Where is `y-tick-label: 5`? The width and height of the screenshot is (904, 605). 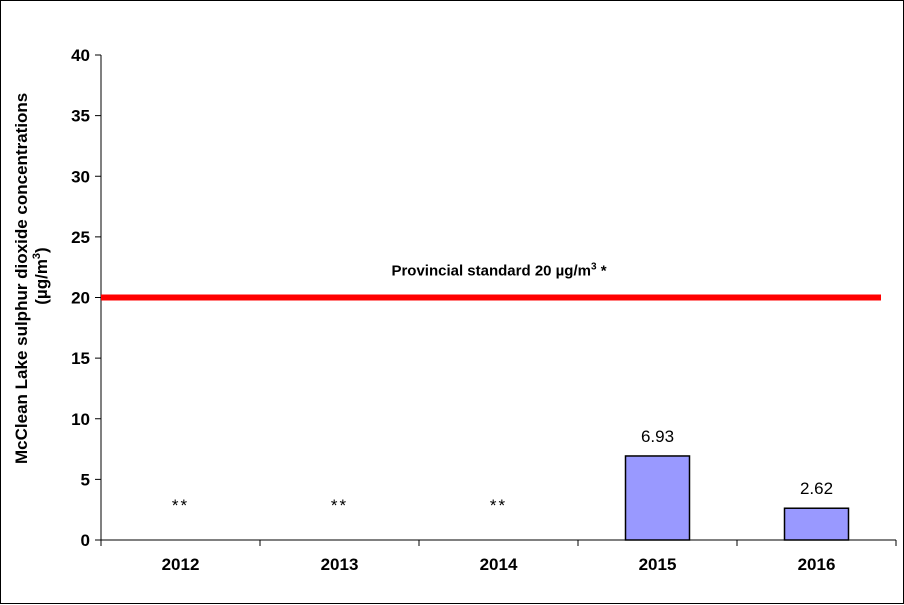 y-tick-label: 5 is located at coordinates (85, 479).